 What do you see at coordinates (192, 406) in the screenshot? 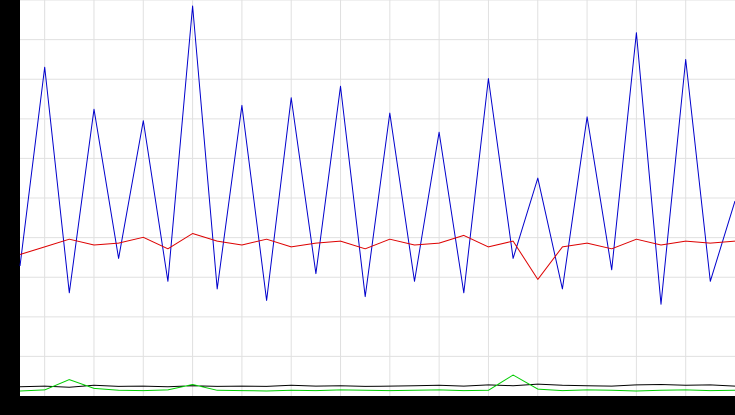
I see `x-tick-label: 14:04` at bounding box center [192, 406].